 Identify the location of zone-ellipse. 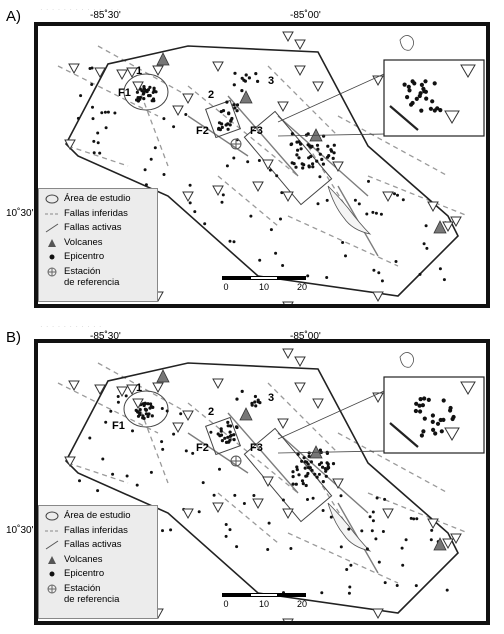
(146, 92).